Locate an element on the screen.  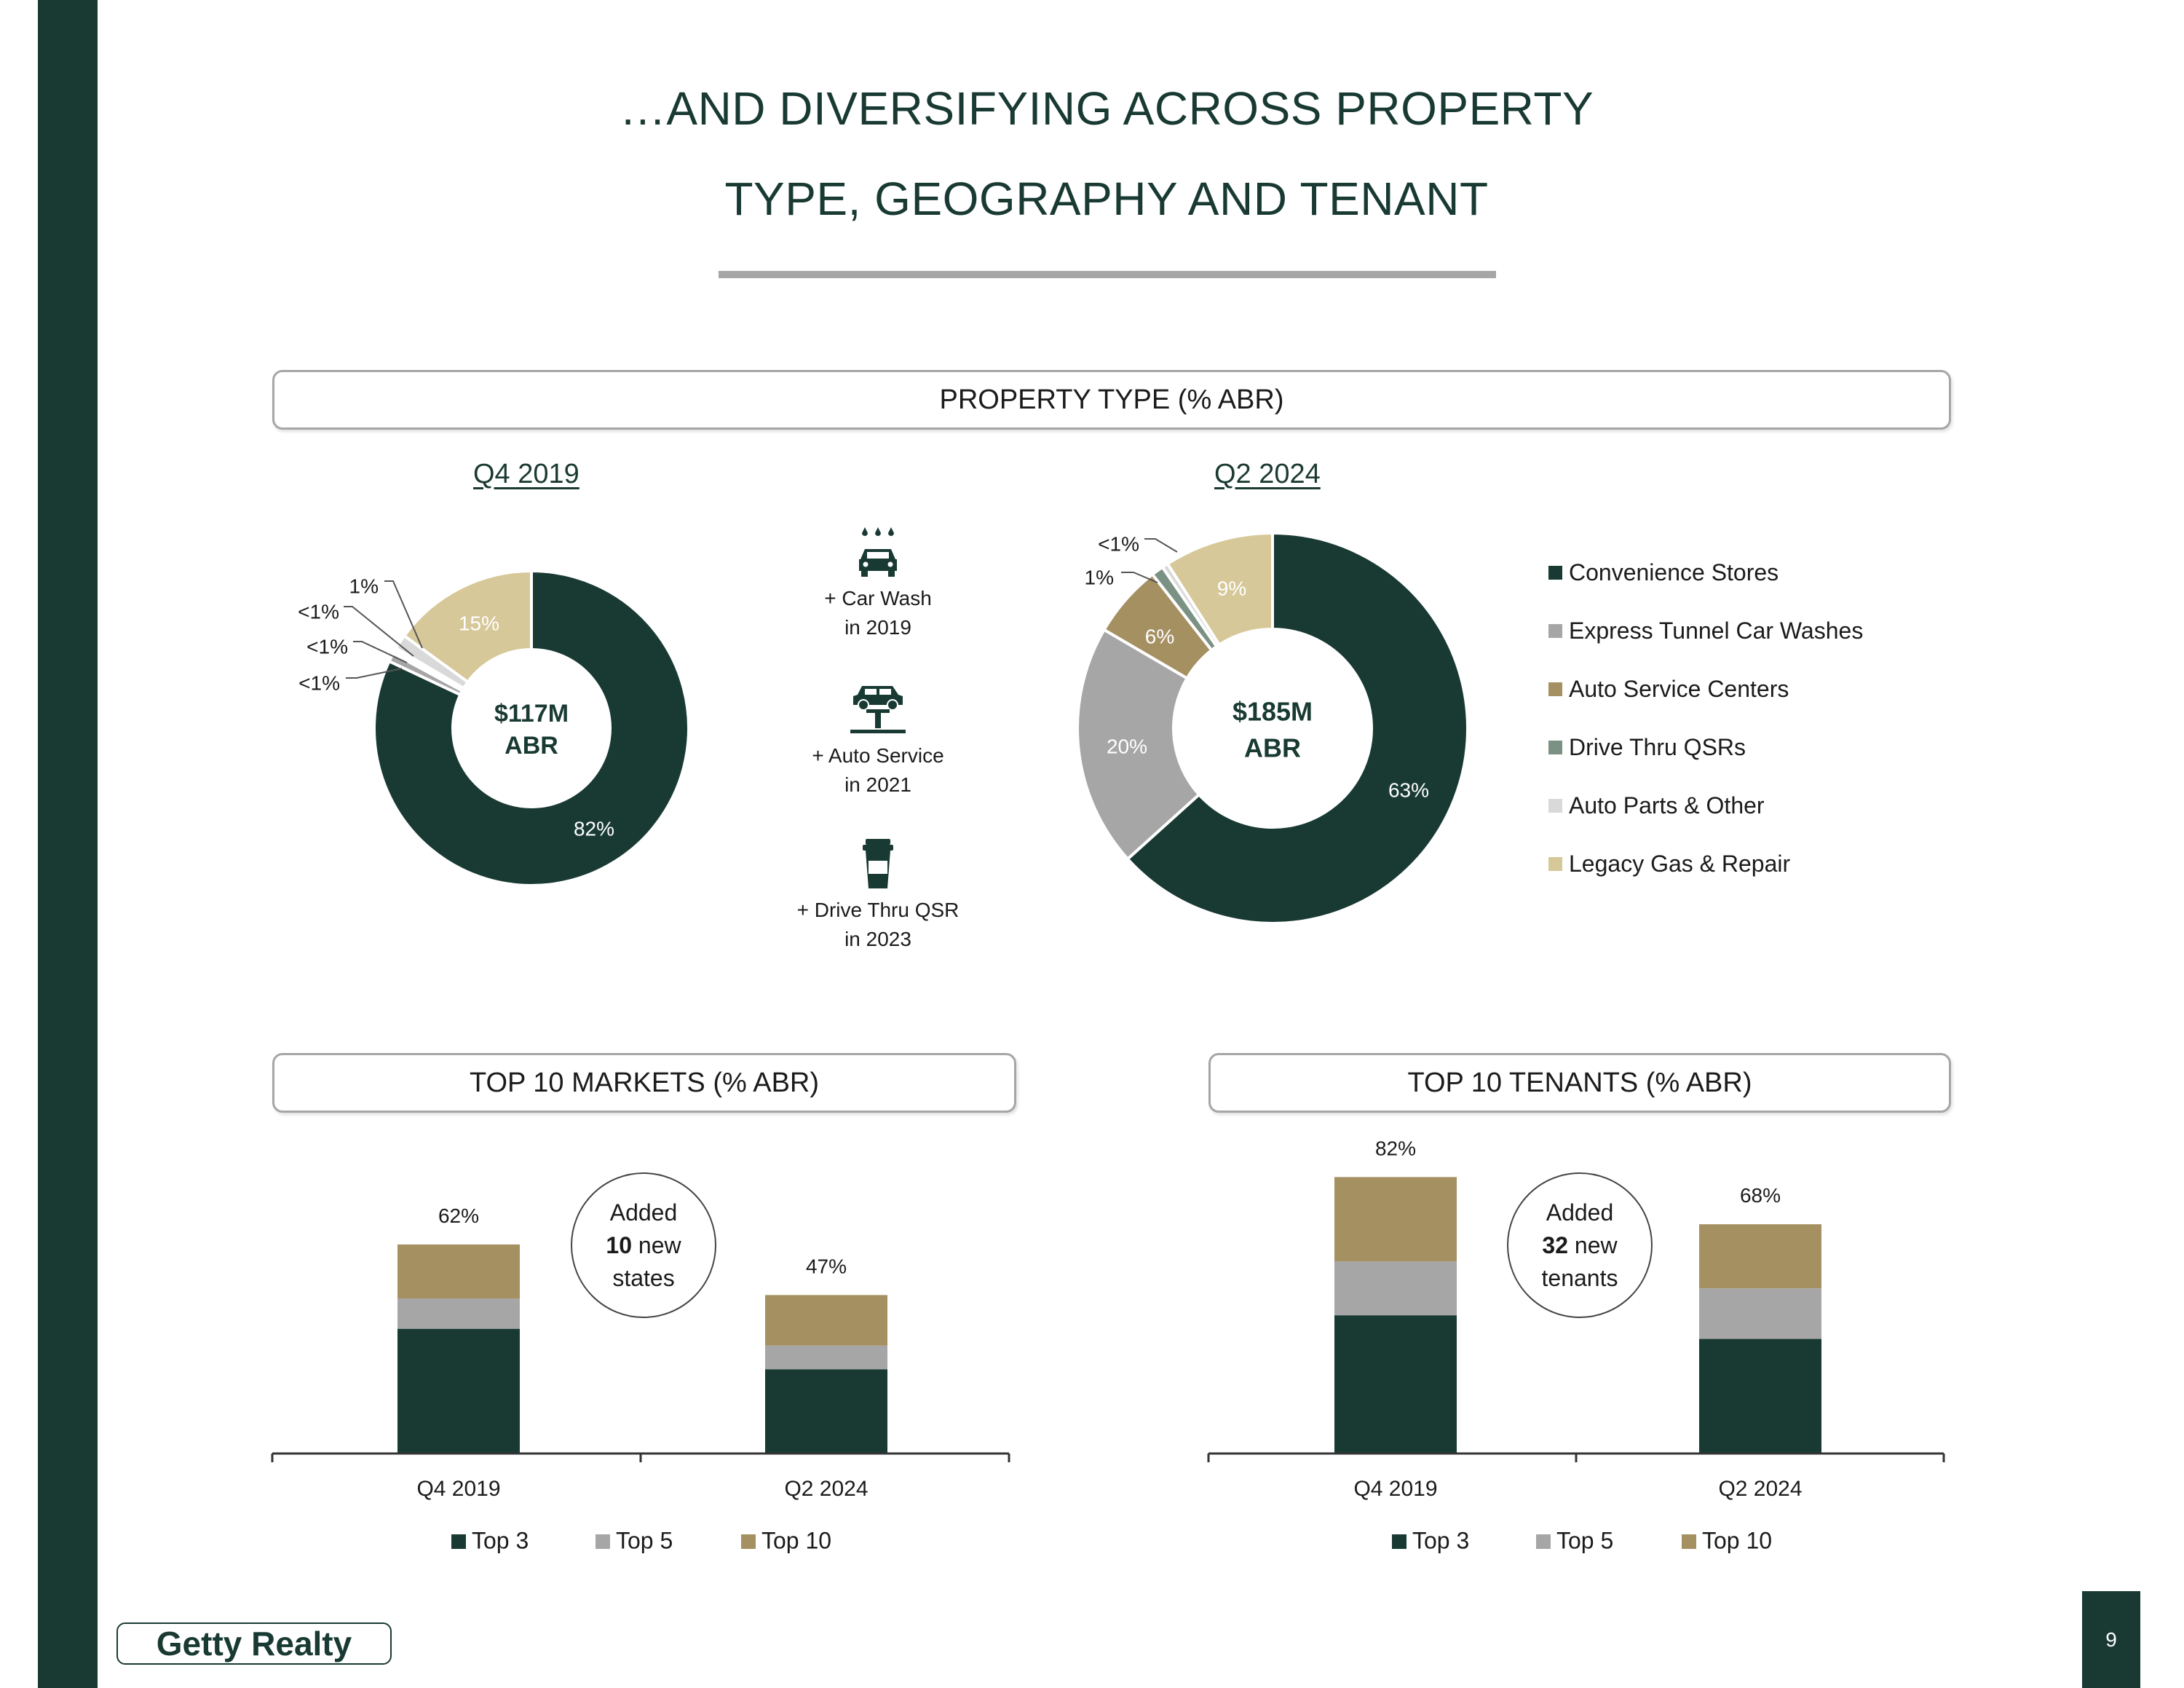
title-divider is located at coordinates (1107, 274).